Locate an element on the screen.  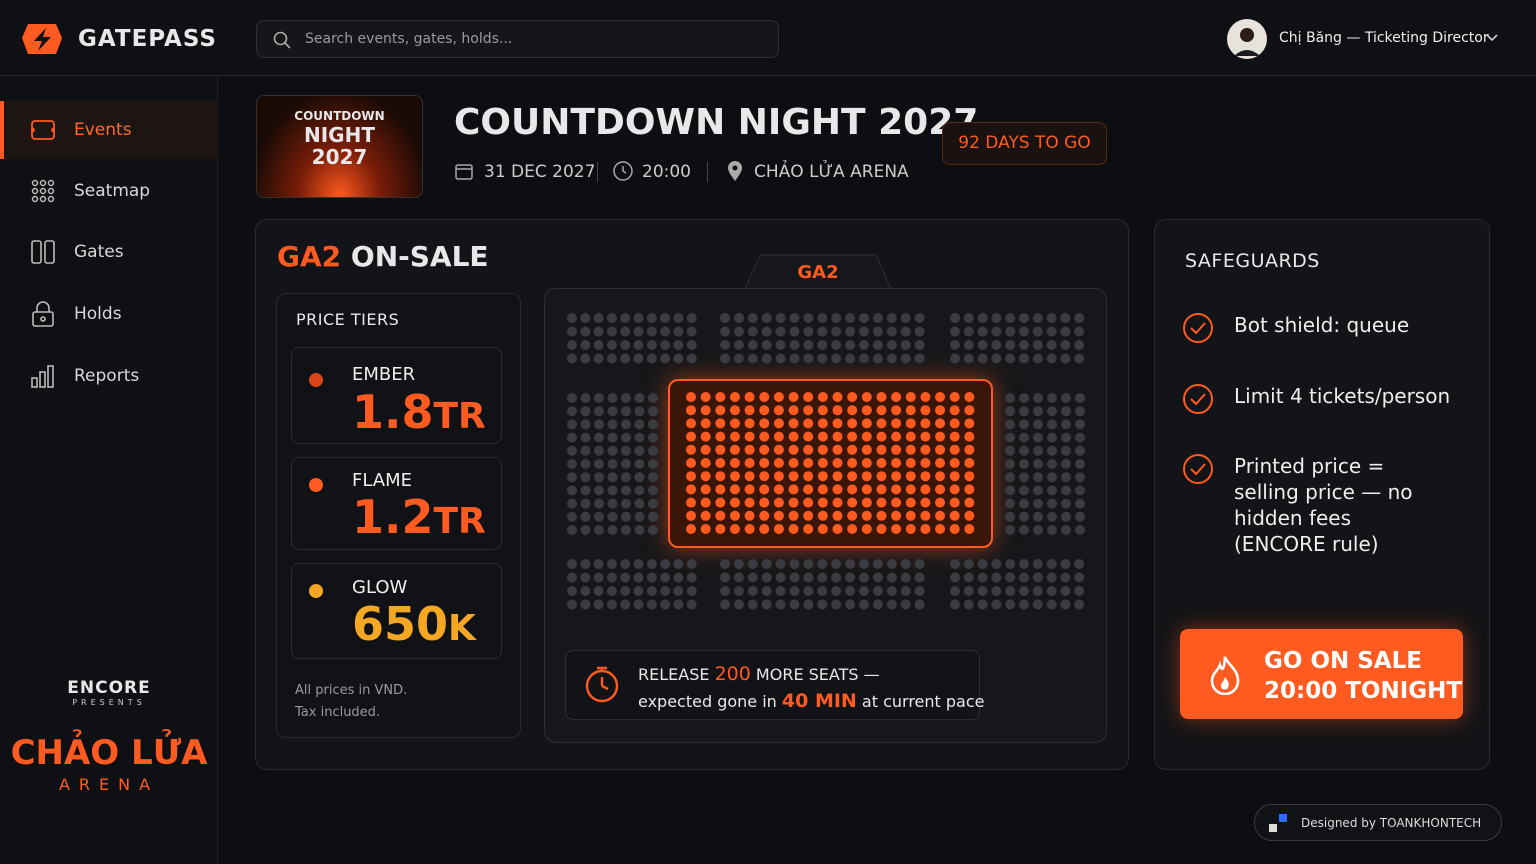
go-on-sale-button: GO ON SALE 20:00 TONIGHT is located at coordinates (1321, 674).